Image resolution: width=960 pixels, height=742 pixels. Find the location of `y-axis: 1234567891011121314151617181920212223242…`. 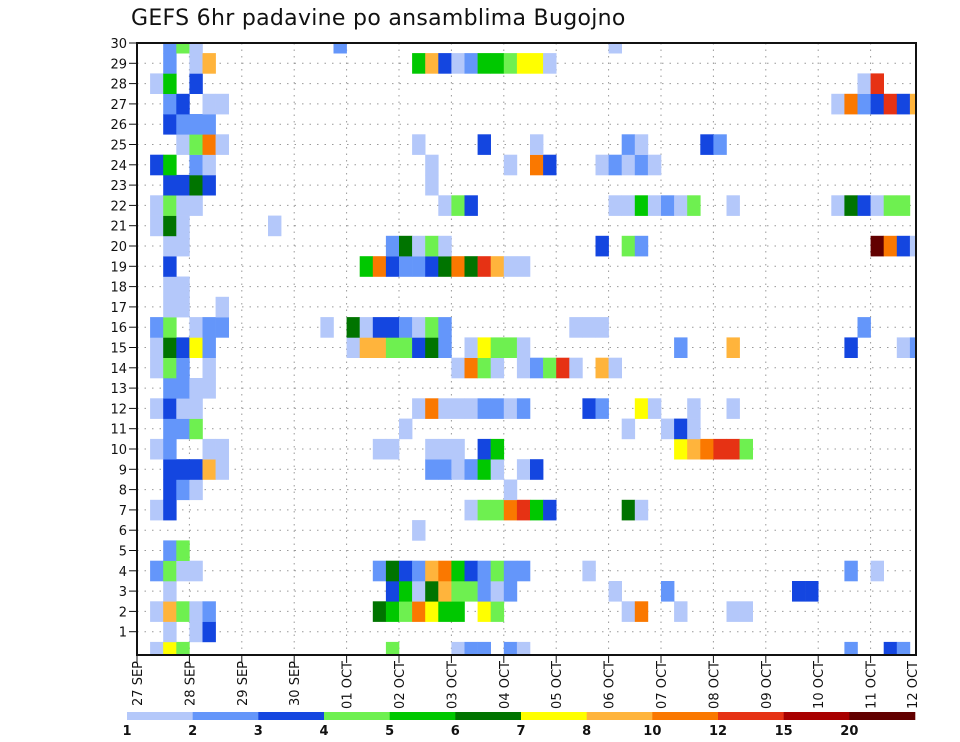

y-axis: 1234567891011121314151617181920212223242… is located at coordinates (123, 339).